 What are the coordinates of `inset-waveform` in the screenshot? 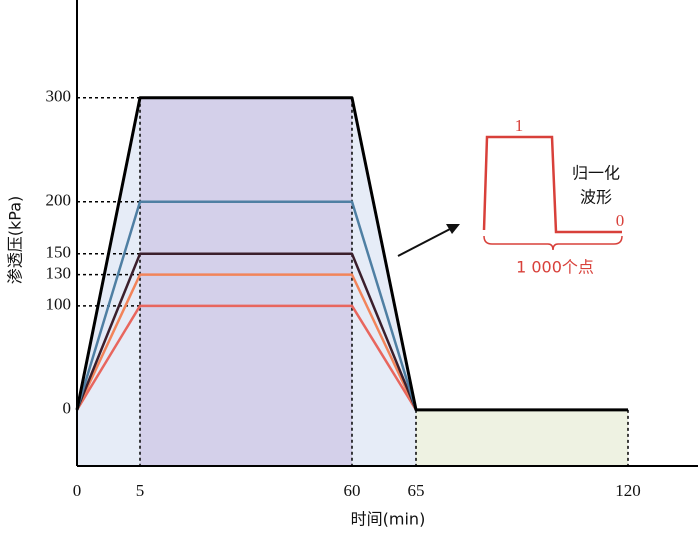 It's located at (552, 184).